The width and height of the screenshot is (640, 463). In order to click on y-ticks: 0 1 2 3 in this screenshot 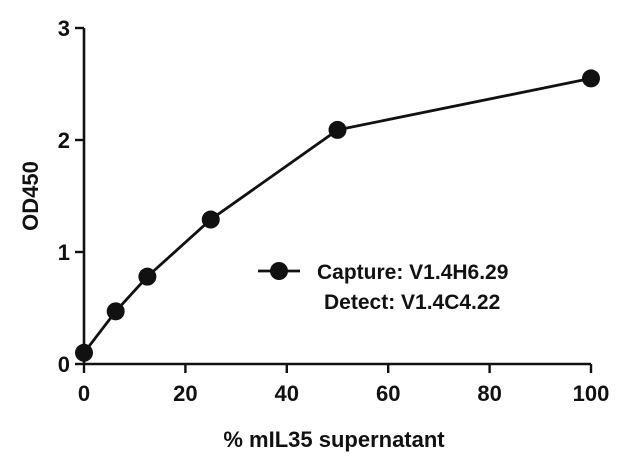, I will do `click(71, 196)`.